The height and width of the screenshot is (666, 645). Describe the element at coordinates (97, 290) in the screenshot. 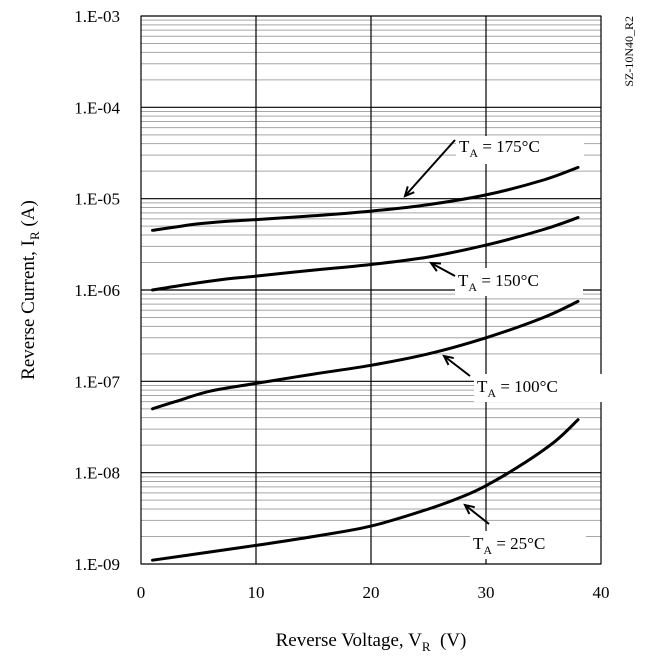

I see `y-tick-label: 1.E-06` at that location.